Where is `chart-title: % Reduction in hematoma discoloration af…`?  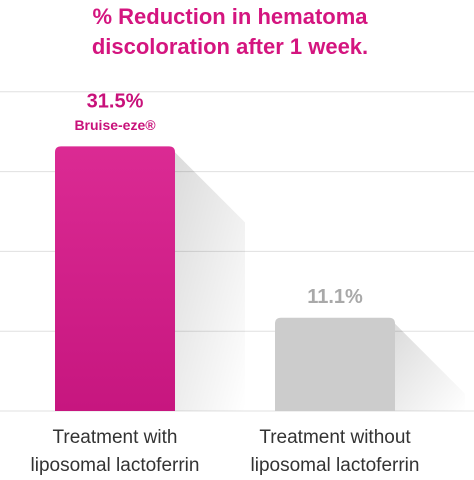 chart-title: % Reduction in hematoma discoloration af… is located at coordinates (230, 31).